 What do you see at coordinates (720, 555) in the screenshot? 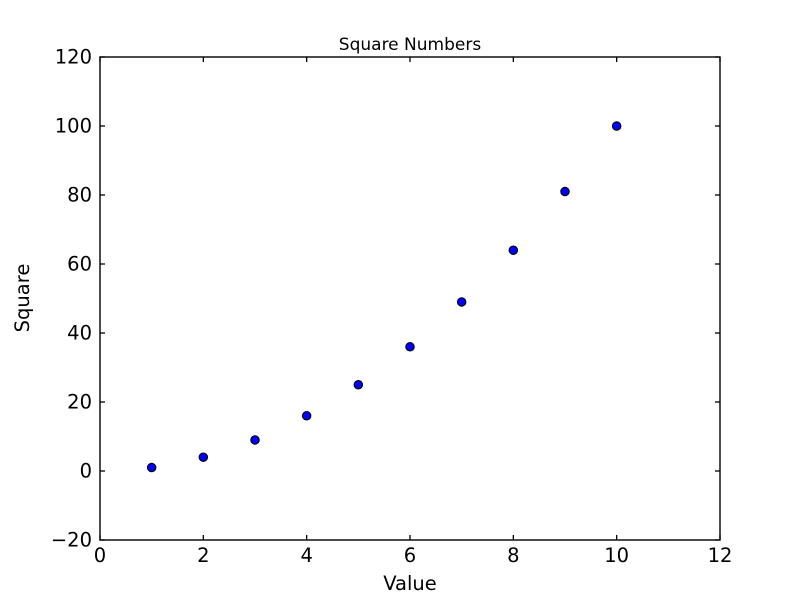
I see `x-tick-label: 12` at bounding box center [720, 555].